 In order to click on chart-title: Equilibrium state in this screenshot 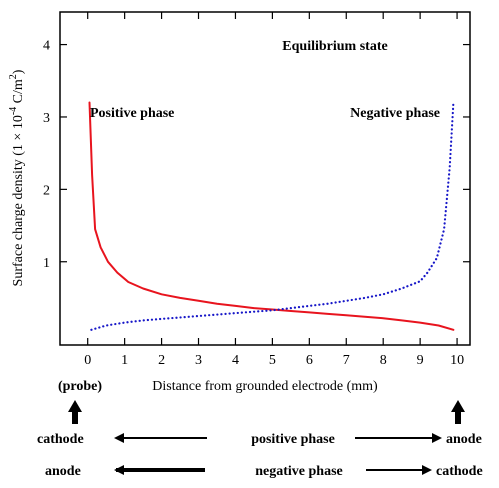, I will do `click(334, 46)`.